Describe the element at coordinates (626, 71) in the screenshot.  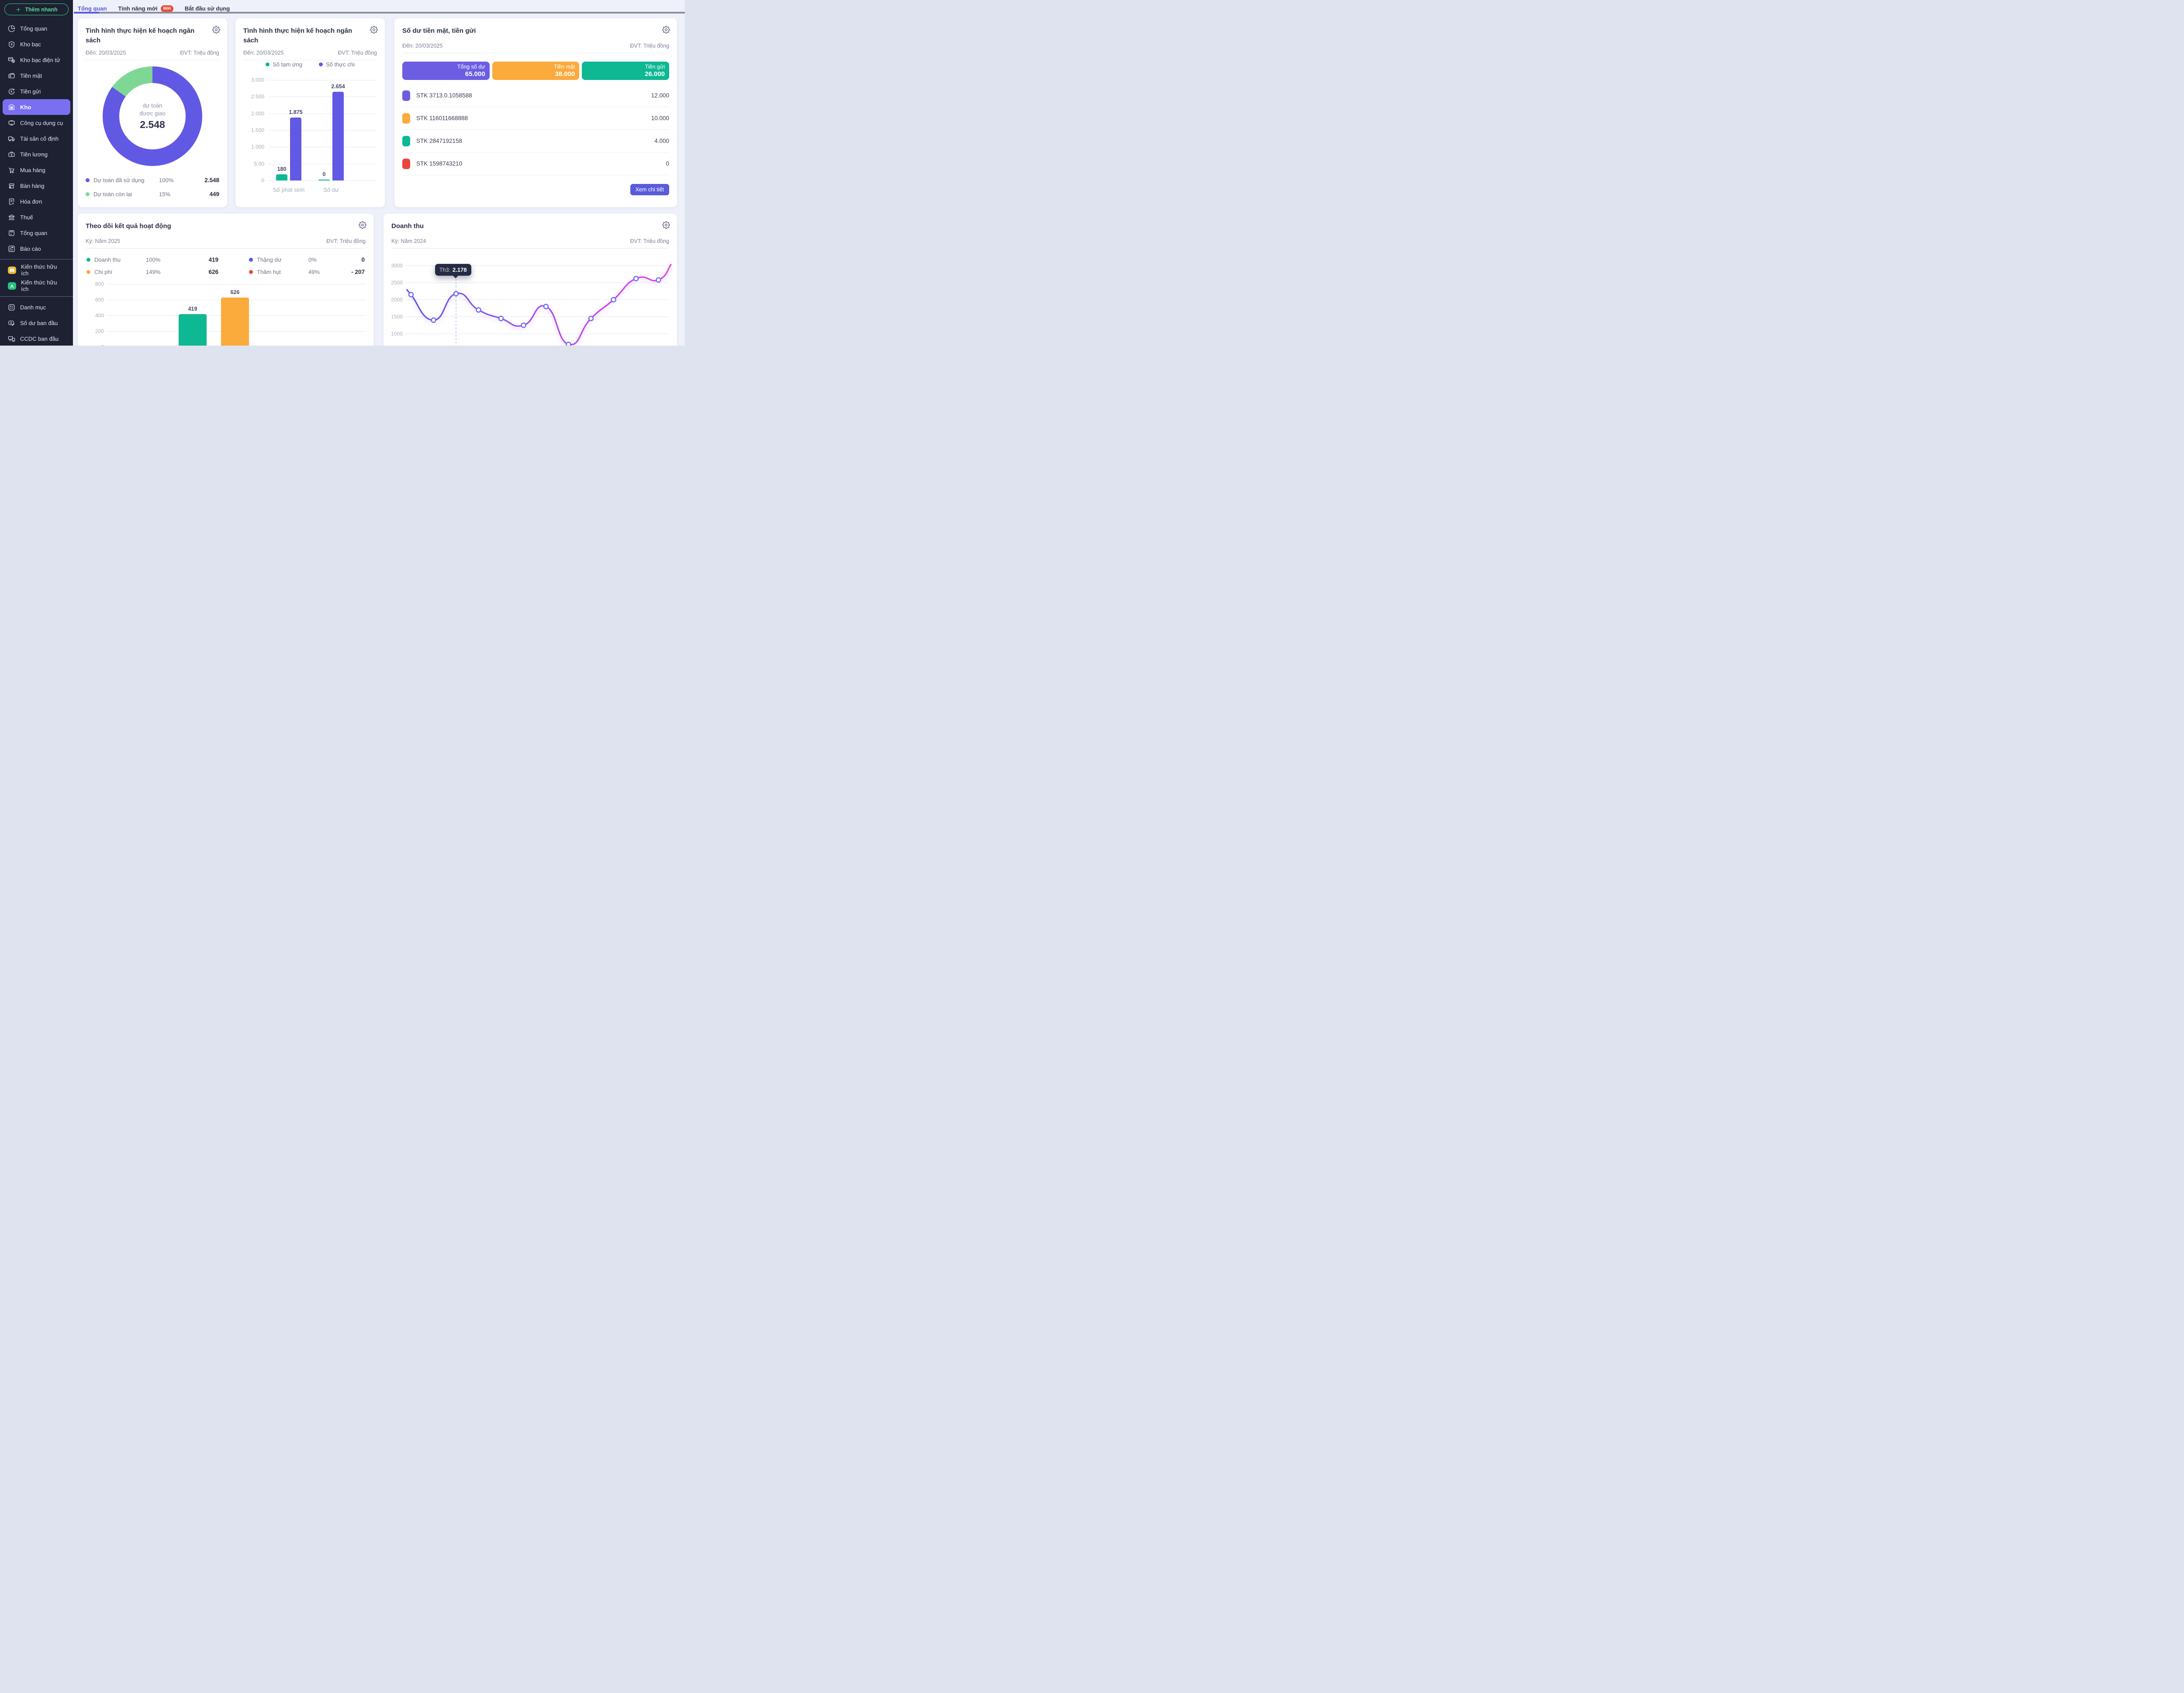
I see `stat-deposit: Tiền gửi 26.000` at that location.